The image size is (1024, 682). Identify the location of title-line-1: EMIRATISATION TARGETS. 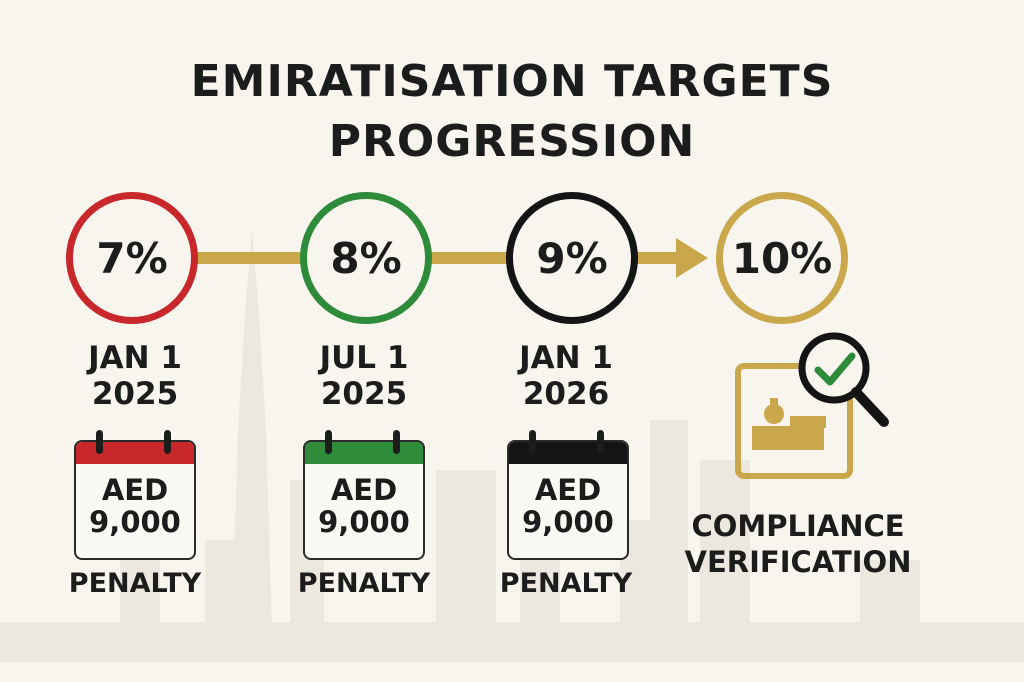
(512, 81).